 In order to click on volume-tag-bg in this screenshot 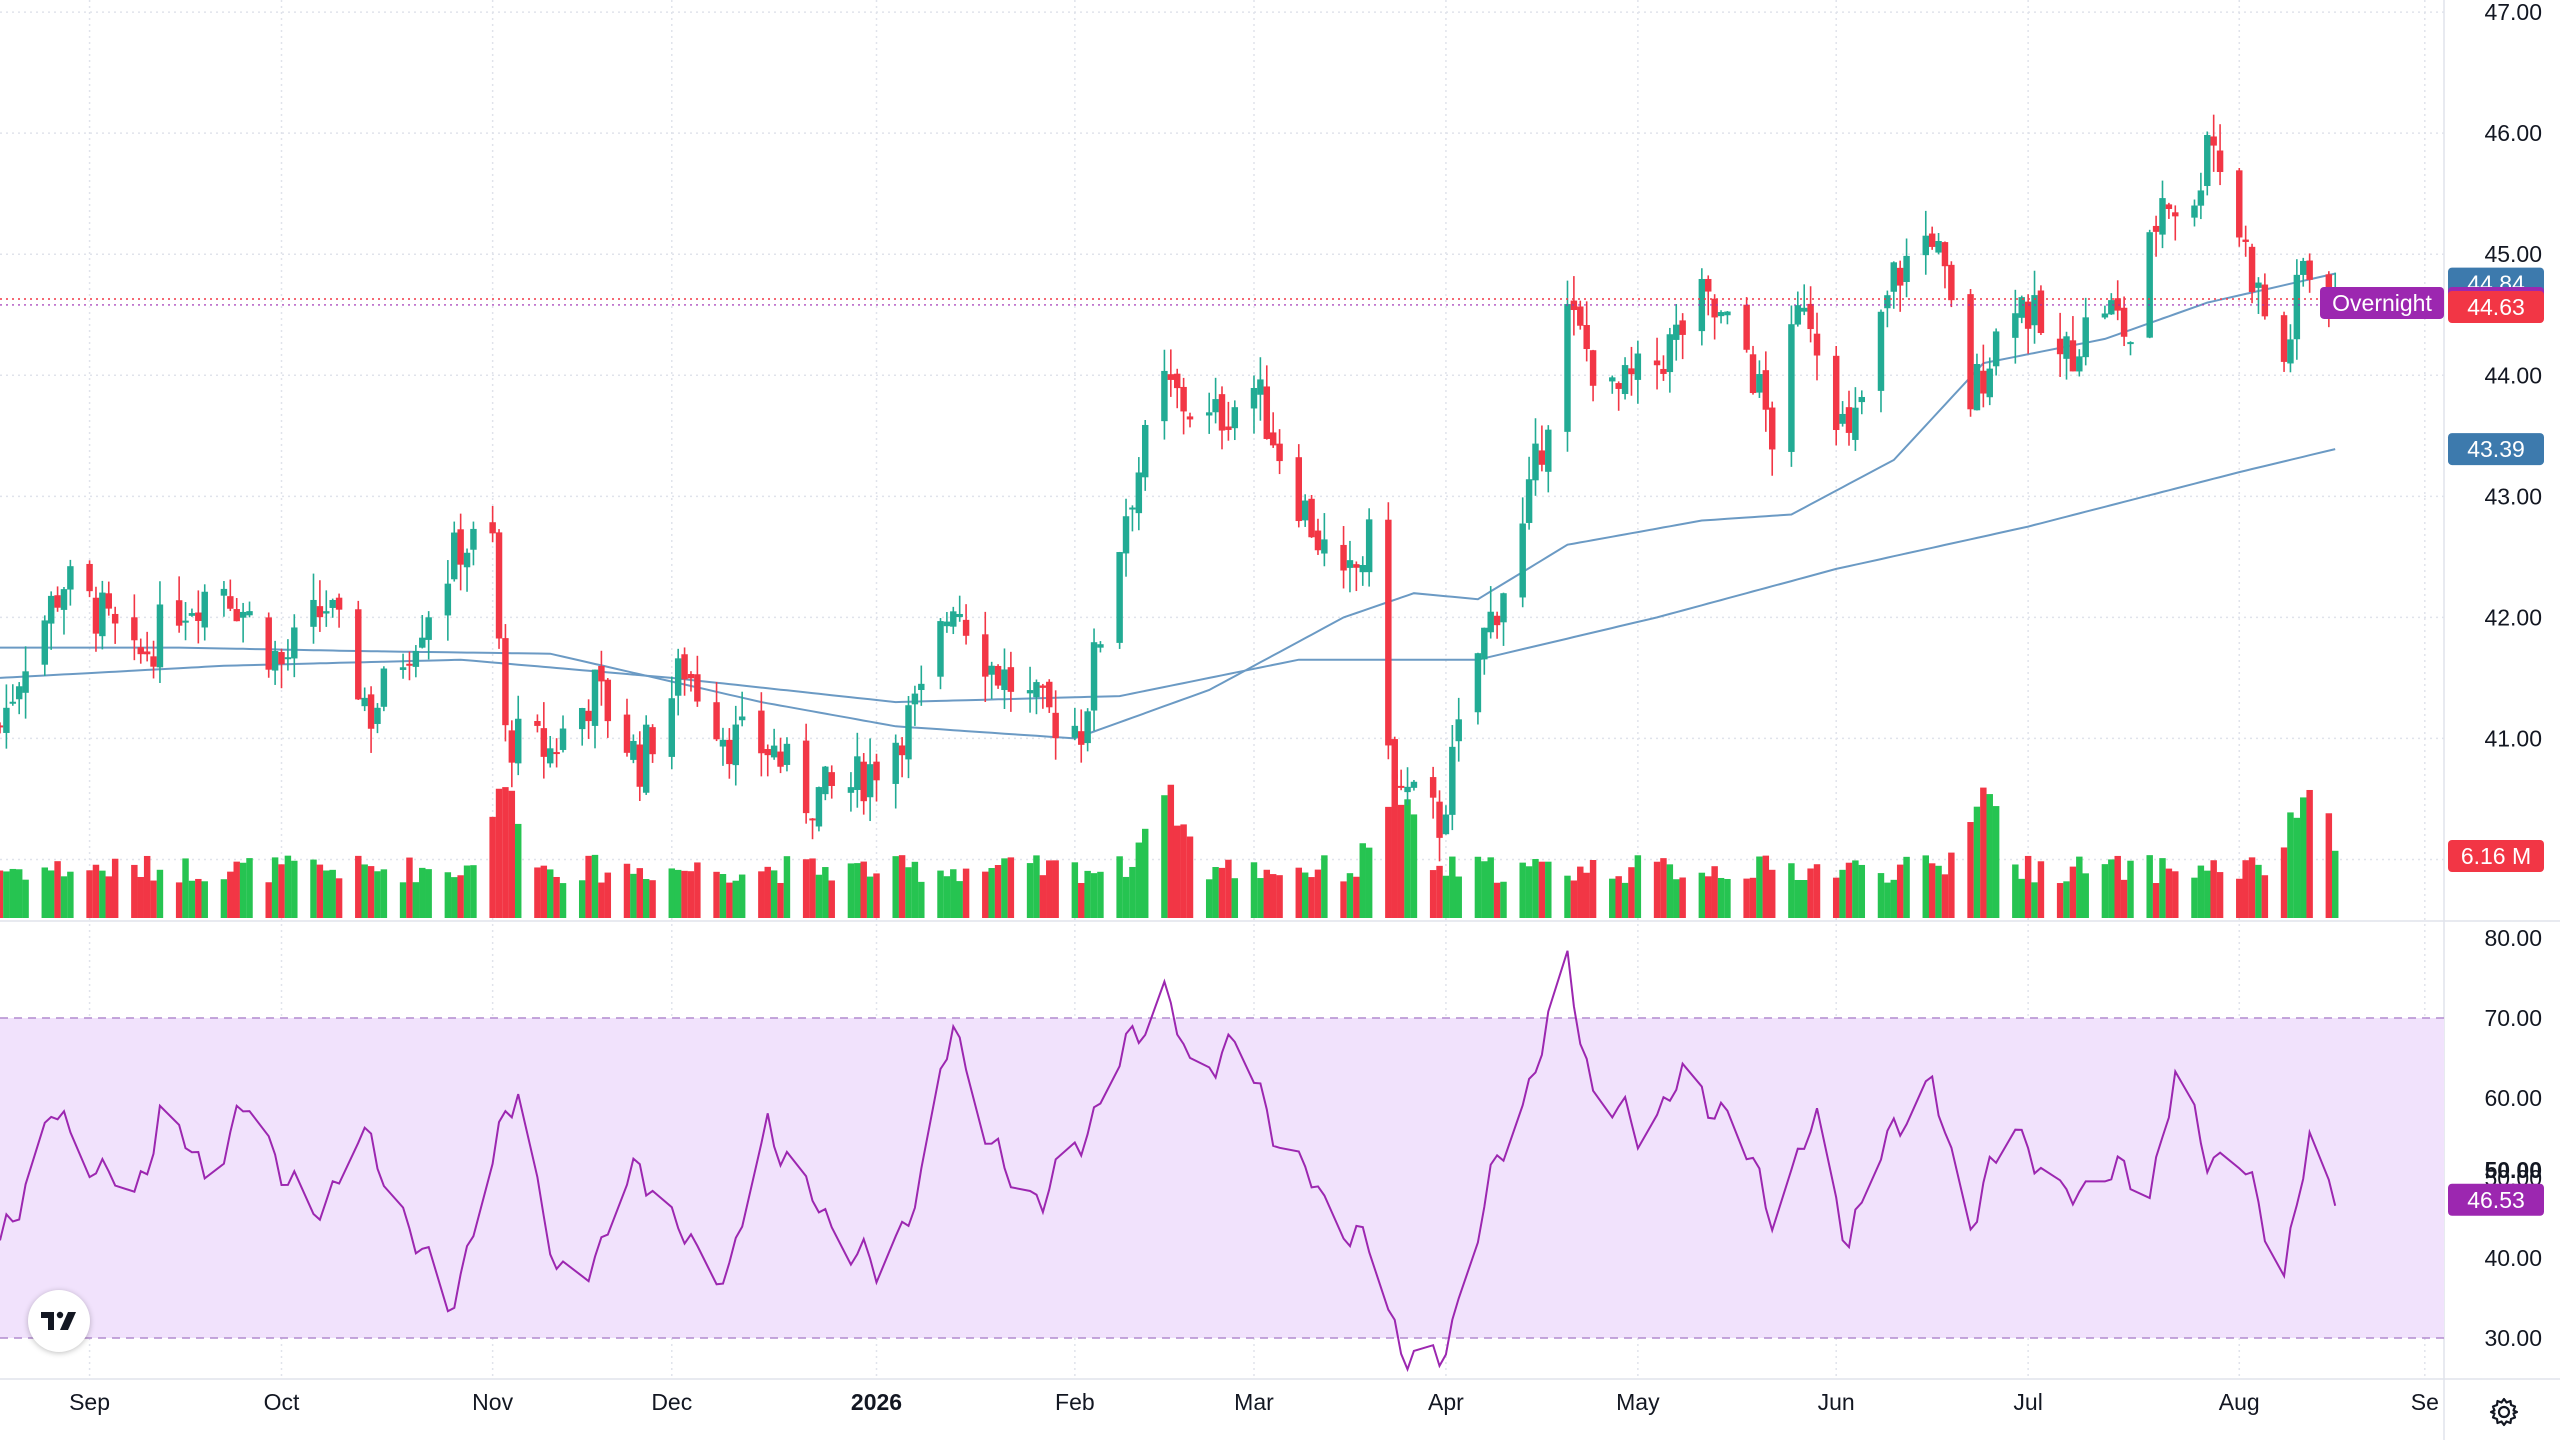, I will do `click(2496, 856)`.